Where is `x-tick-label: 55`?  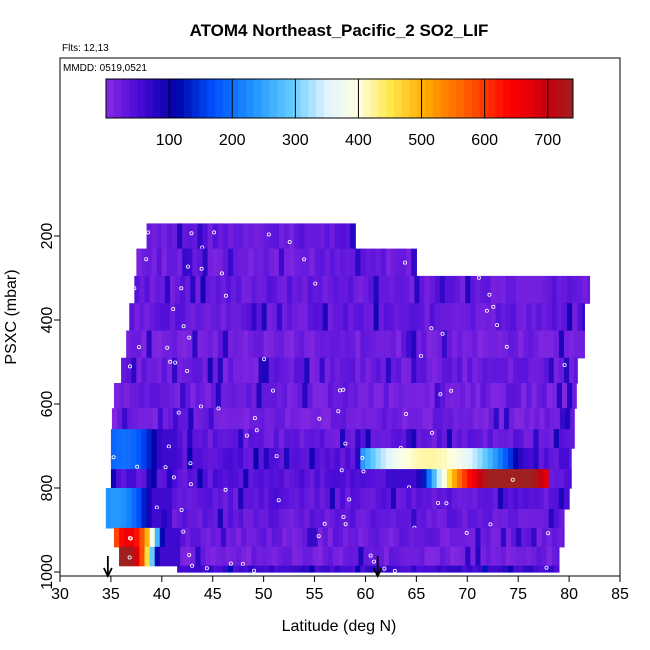 x-tick-label: 55 is located at coordinates (315, 594).